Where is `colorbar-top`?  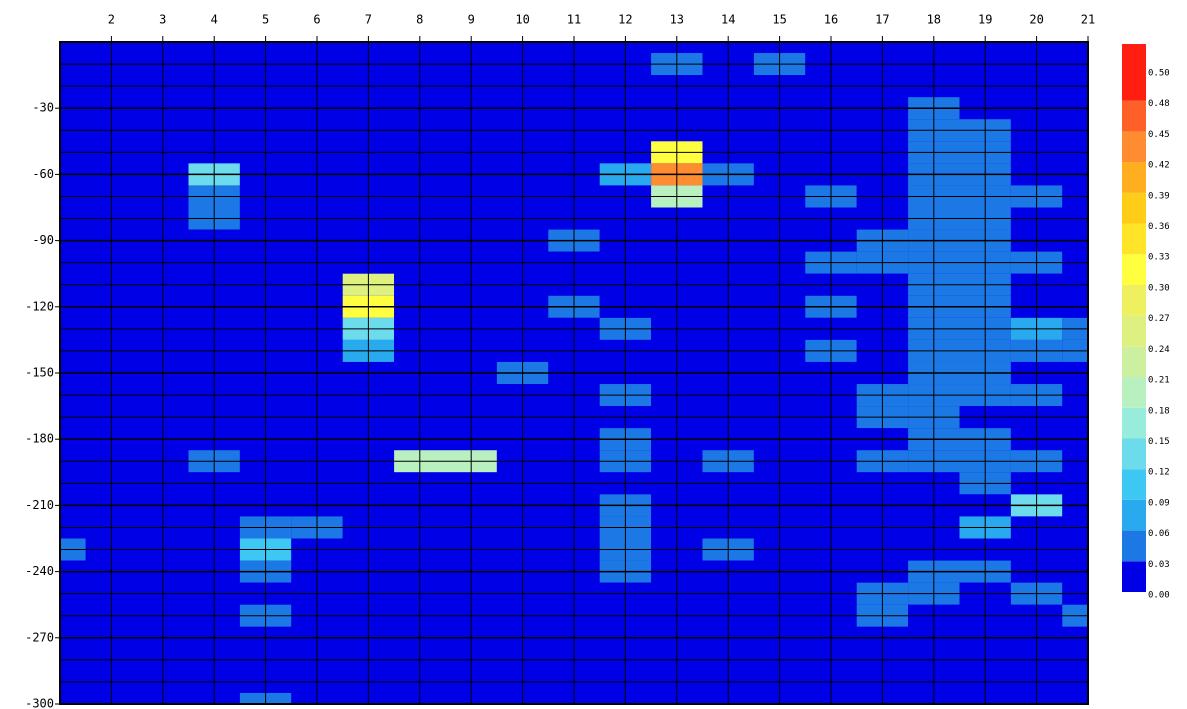
colorbar-top is located at coordinates (1134, 57).